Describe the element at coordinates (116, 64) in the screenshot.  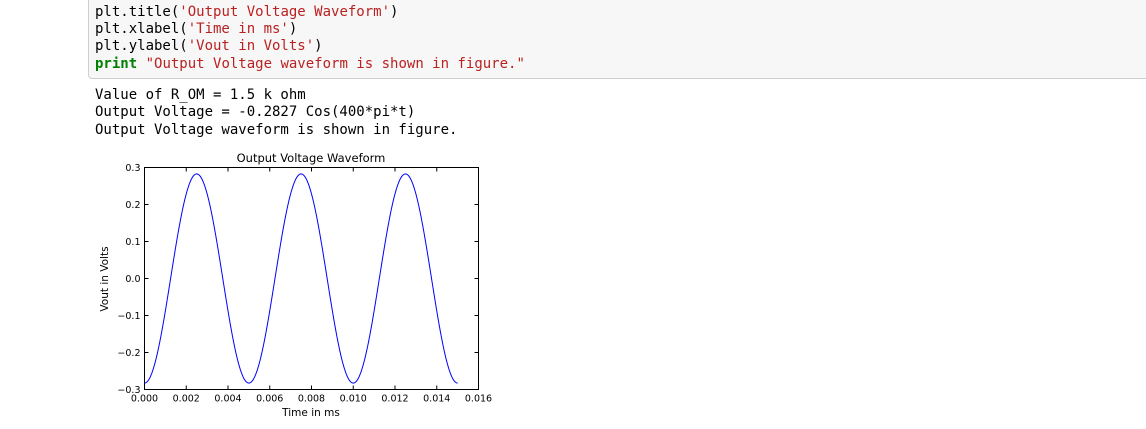
I see `code-keyword: print` at that location.